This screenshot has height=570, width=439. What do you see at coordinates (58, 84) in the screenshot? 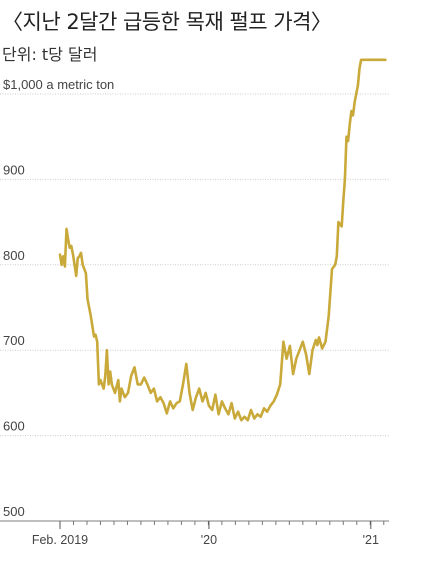
I see `y-tick-label: $1,000 a metric ton` at bounding box center [58, 84].